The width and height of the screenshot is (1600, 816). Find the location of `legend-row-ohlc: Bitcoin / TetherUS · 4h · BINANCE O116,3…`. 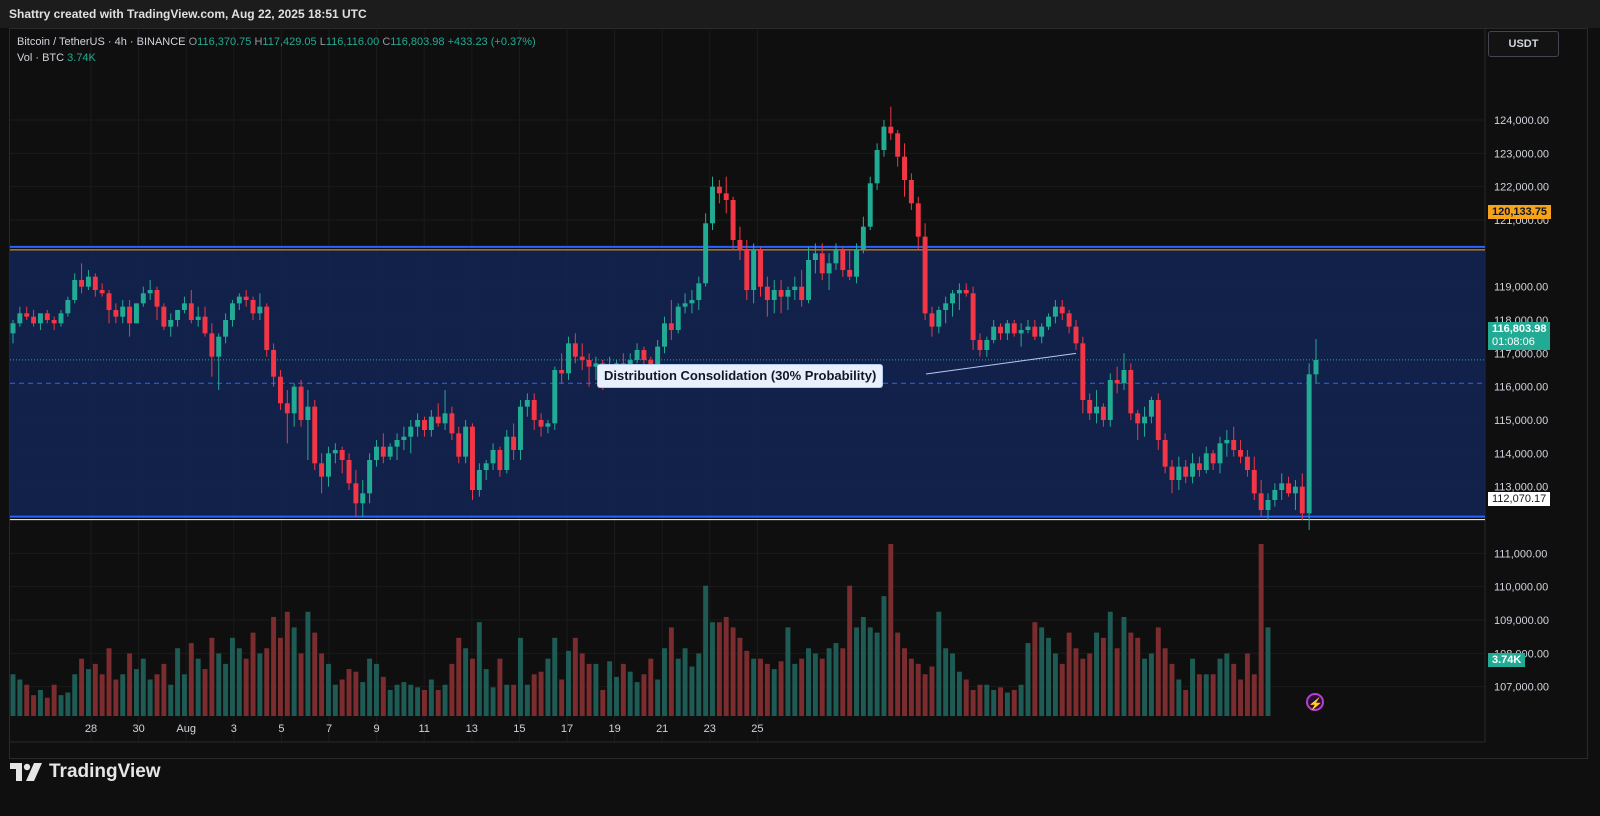

legend-row-ohlc: Bitcoin / TetherUS · 4h · BINANCE O116,3… is located at coordinates (276, 42).